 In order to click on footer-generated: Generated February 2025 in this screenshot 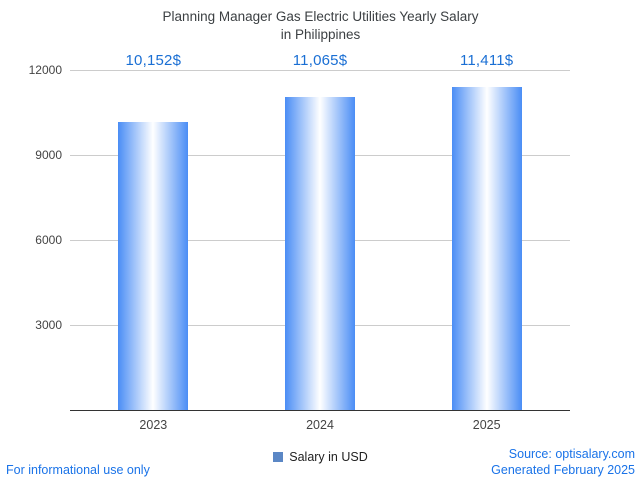, I will do `click(563, 469)`.